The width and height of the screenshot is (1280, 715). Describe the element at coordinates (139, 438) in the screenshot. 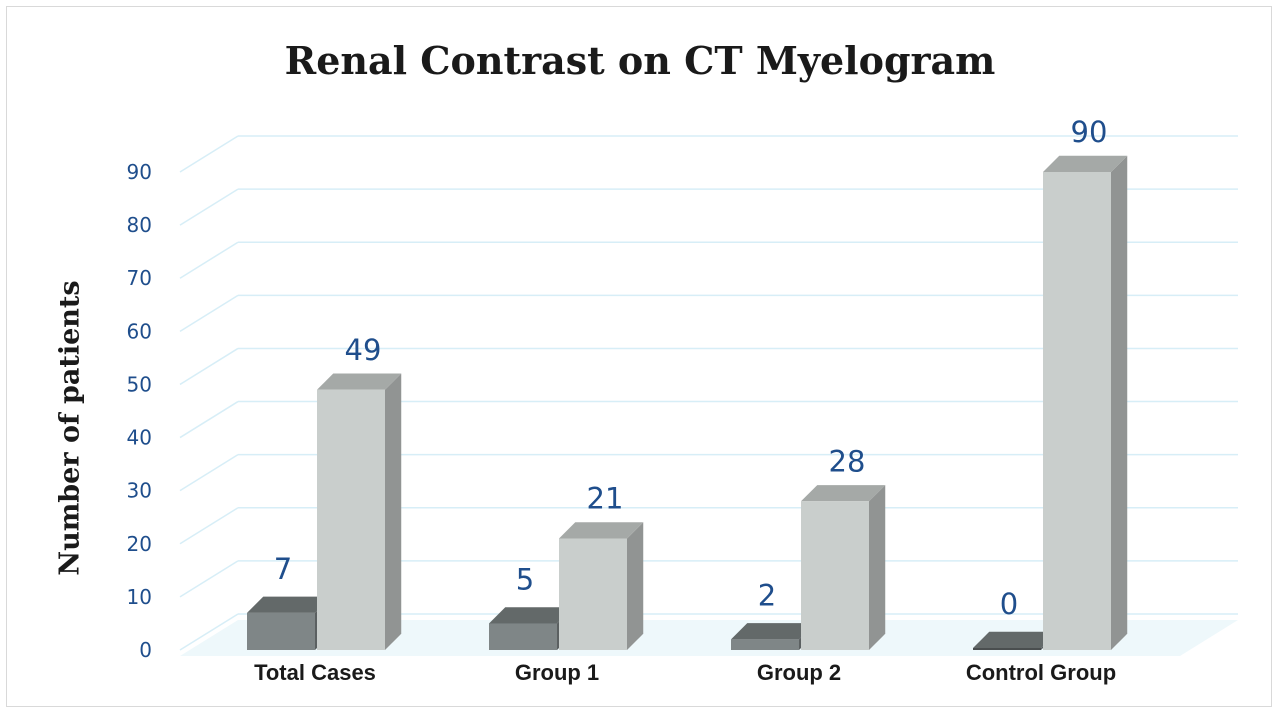

I see `y-tick-label: 40` at that location.